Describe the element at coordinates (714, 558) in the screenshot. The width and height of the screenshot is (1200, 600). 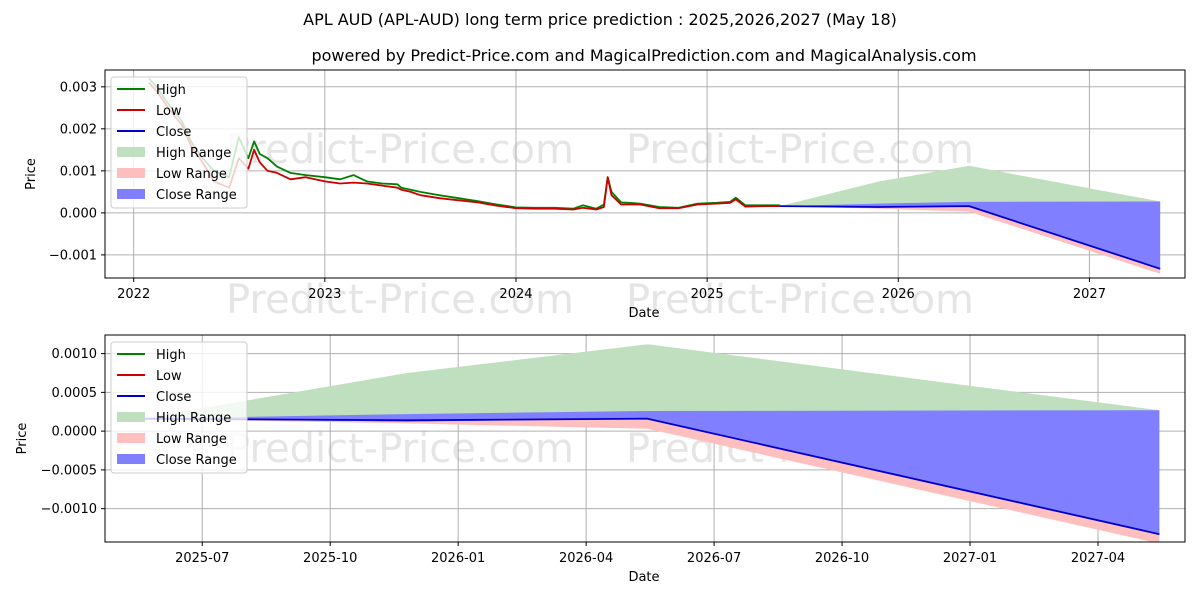
I see `x-tick-label: 2026-07` at that location.